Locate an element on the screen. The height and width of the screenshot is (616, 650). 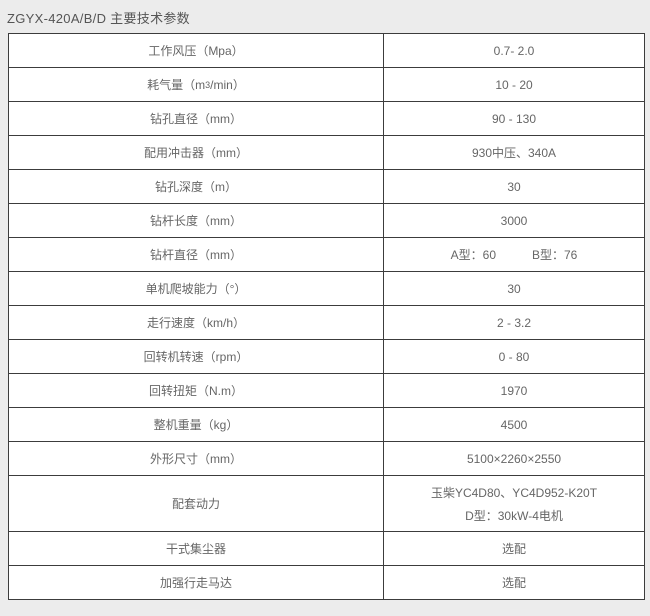
param-label: 回转扭矩（N.m） is located at coordinates (196, 390).